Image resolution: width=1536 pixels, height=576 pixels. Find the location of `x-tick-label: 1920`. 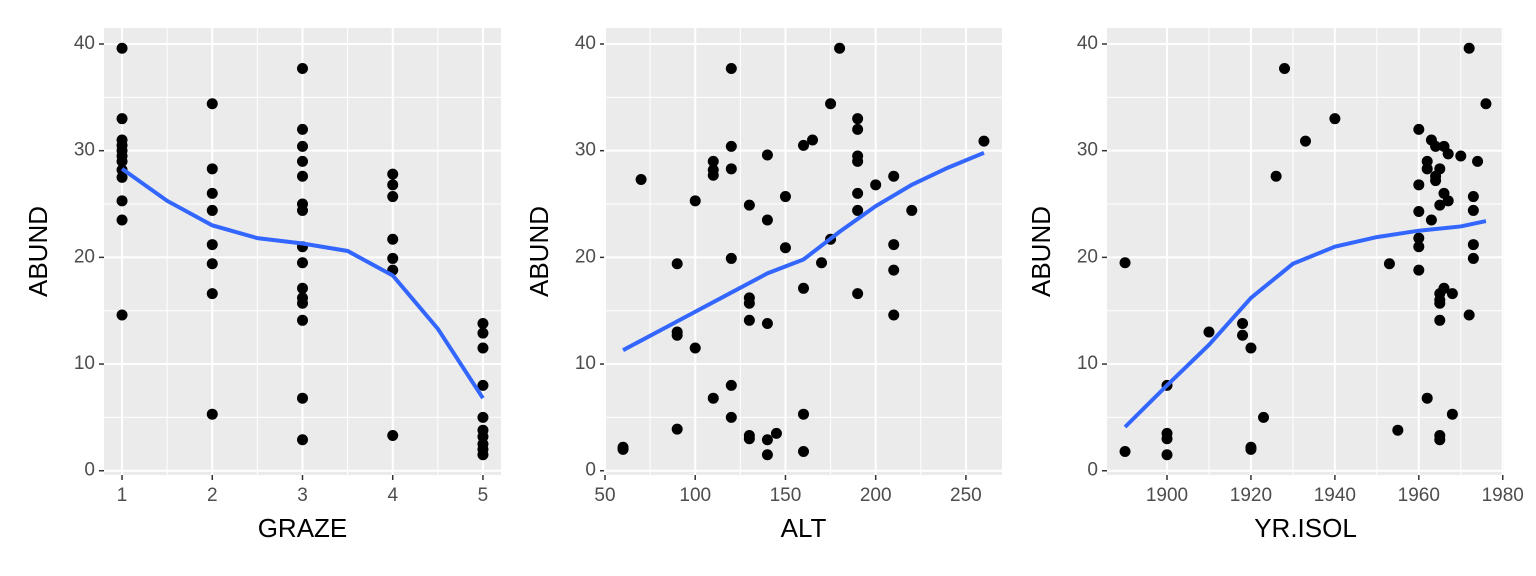

x-tick-label: 1920 is located at coordinates (1251, 495).